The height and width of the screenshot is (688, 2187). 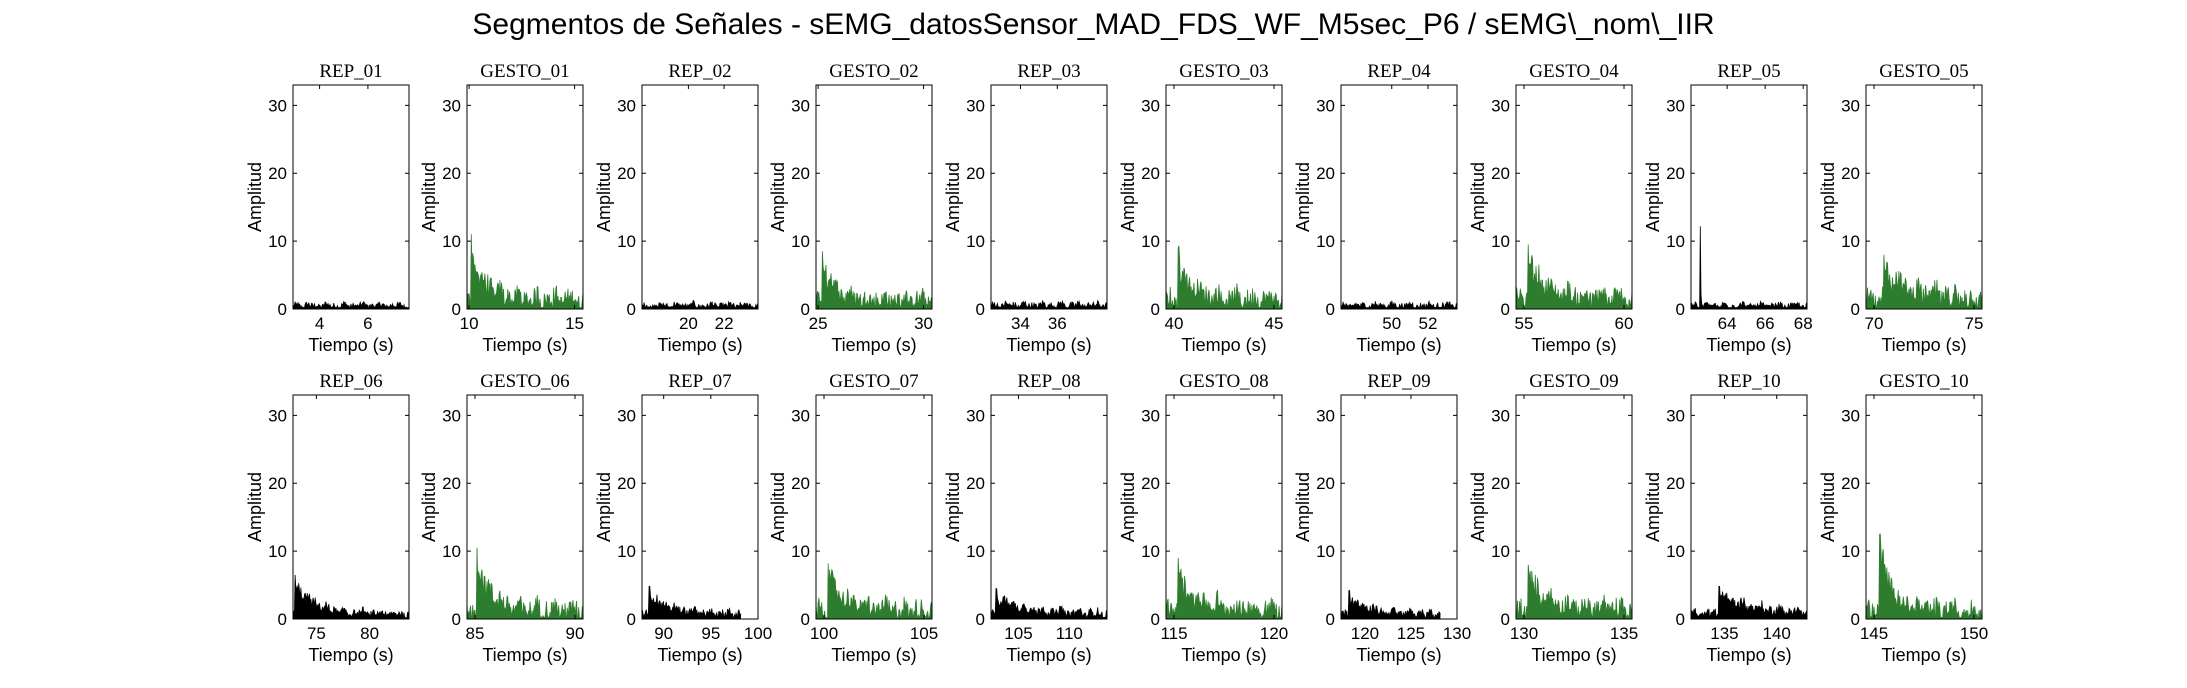 What do you see at coordinates (824, 633) in the screenshot?
I see `x-tick-label: 100` at bounding box center [824, 633].